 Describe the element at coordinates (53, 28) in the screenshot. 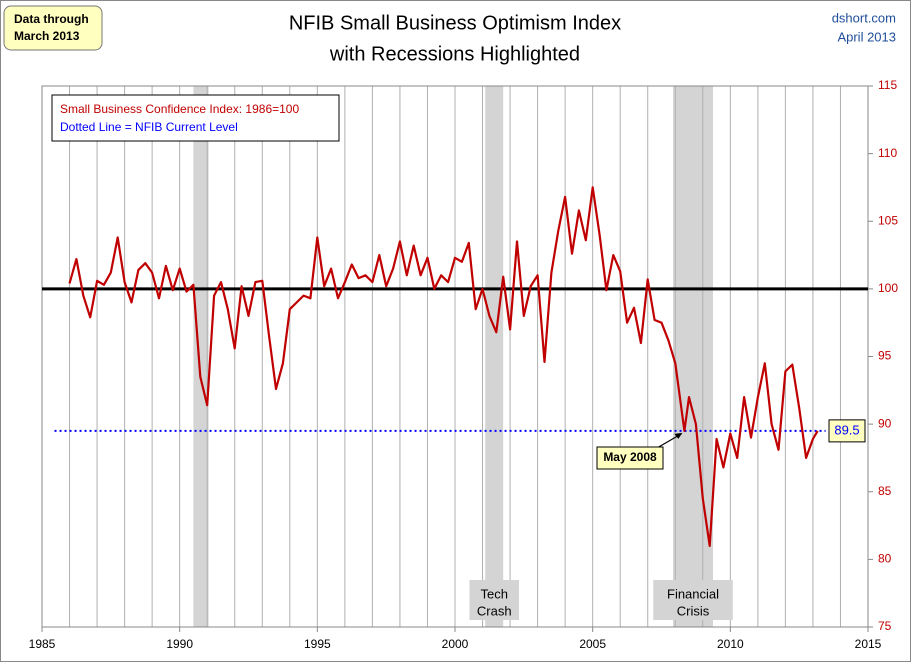

I see `note-box` at that location.